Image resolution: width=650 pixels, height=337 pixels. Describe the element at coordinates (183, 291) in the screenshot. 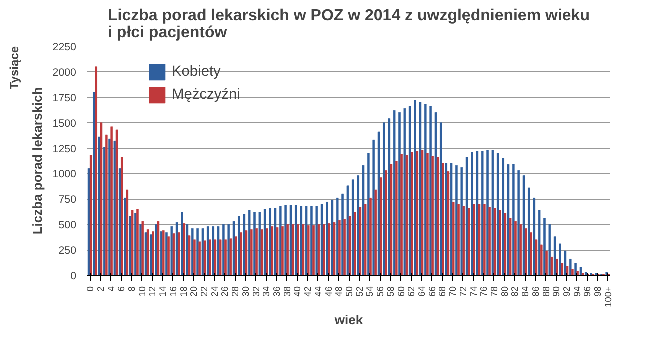

I see `x-tick-label: 18` at that location.